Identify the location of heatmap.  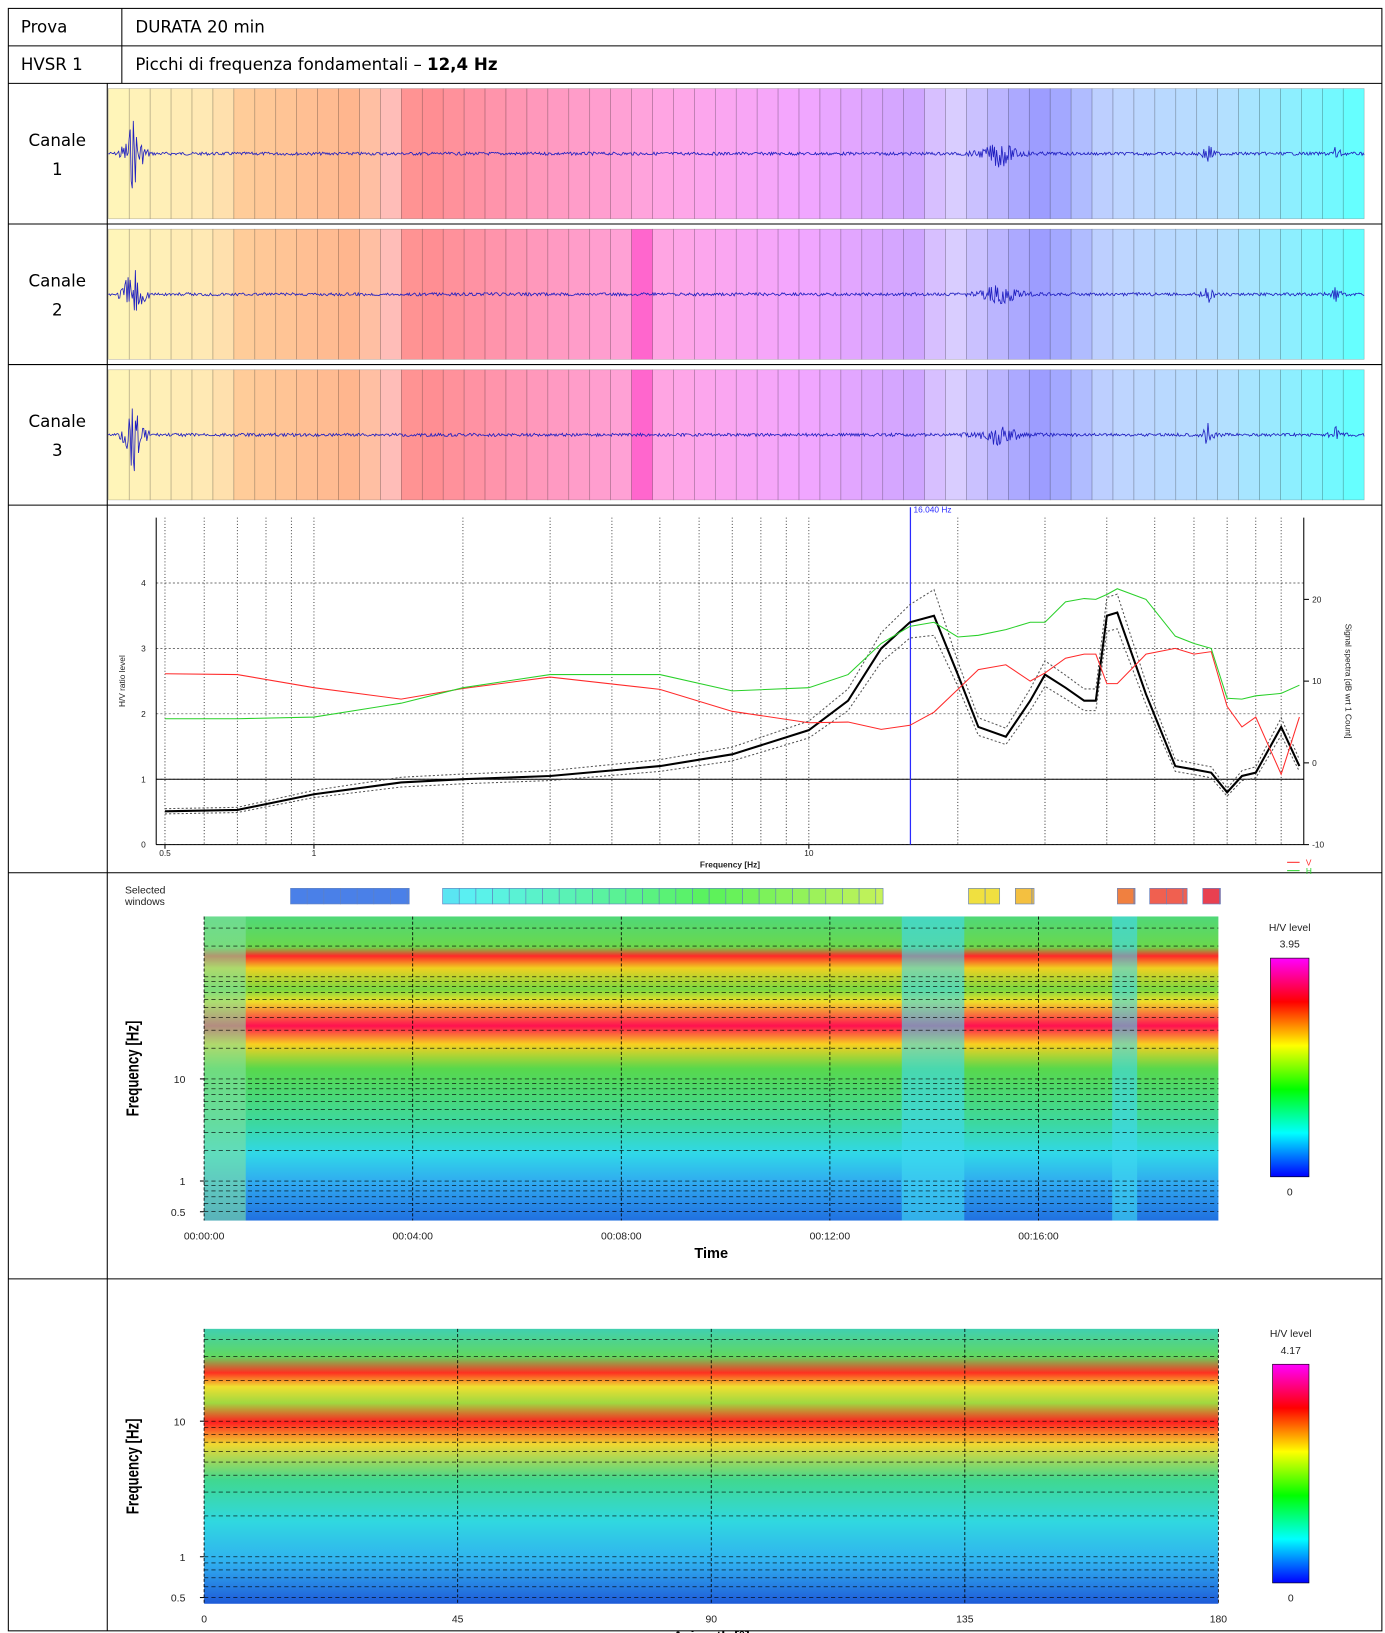
(711, 1068).